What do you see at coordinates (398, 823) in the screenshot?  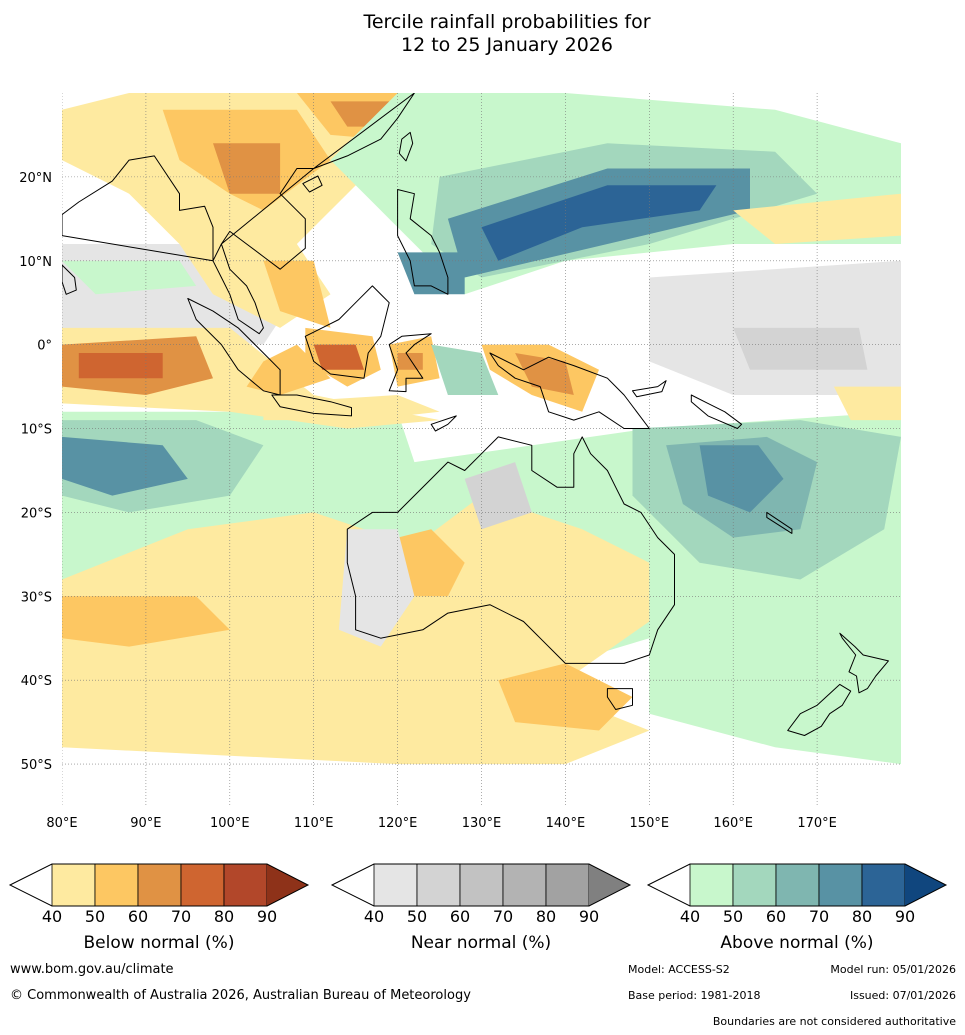 I see `x-tick-label: 120°E` at bounding box center [398, 823].